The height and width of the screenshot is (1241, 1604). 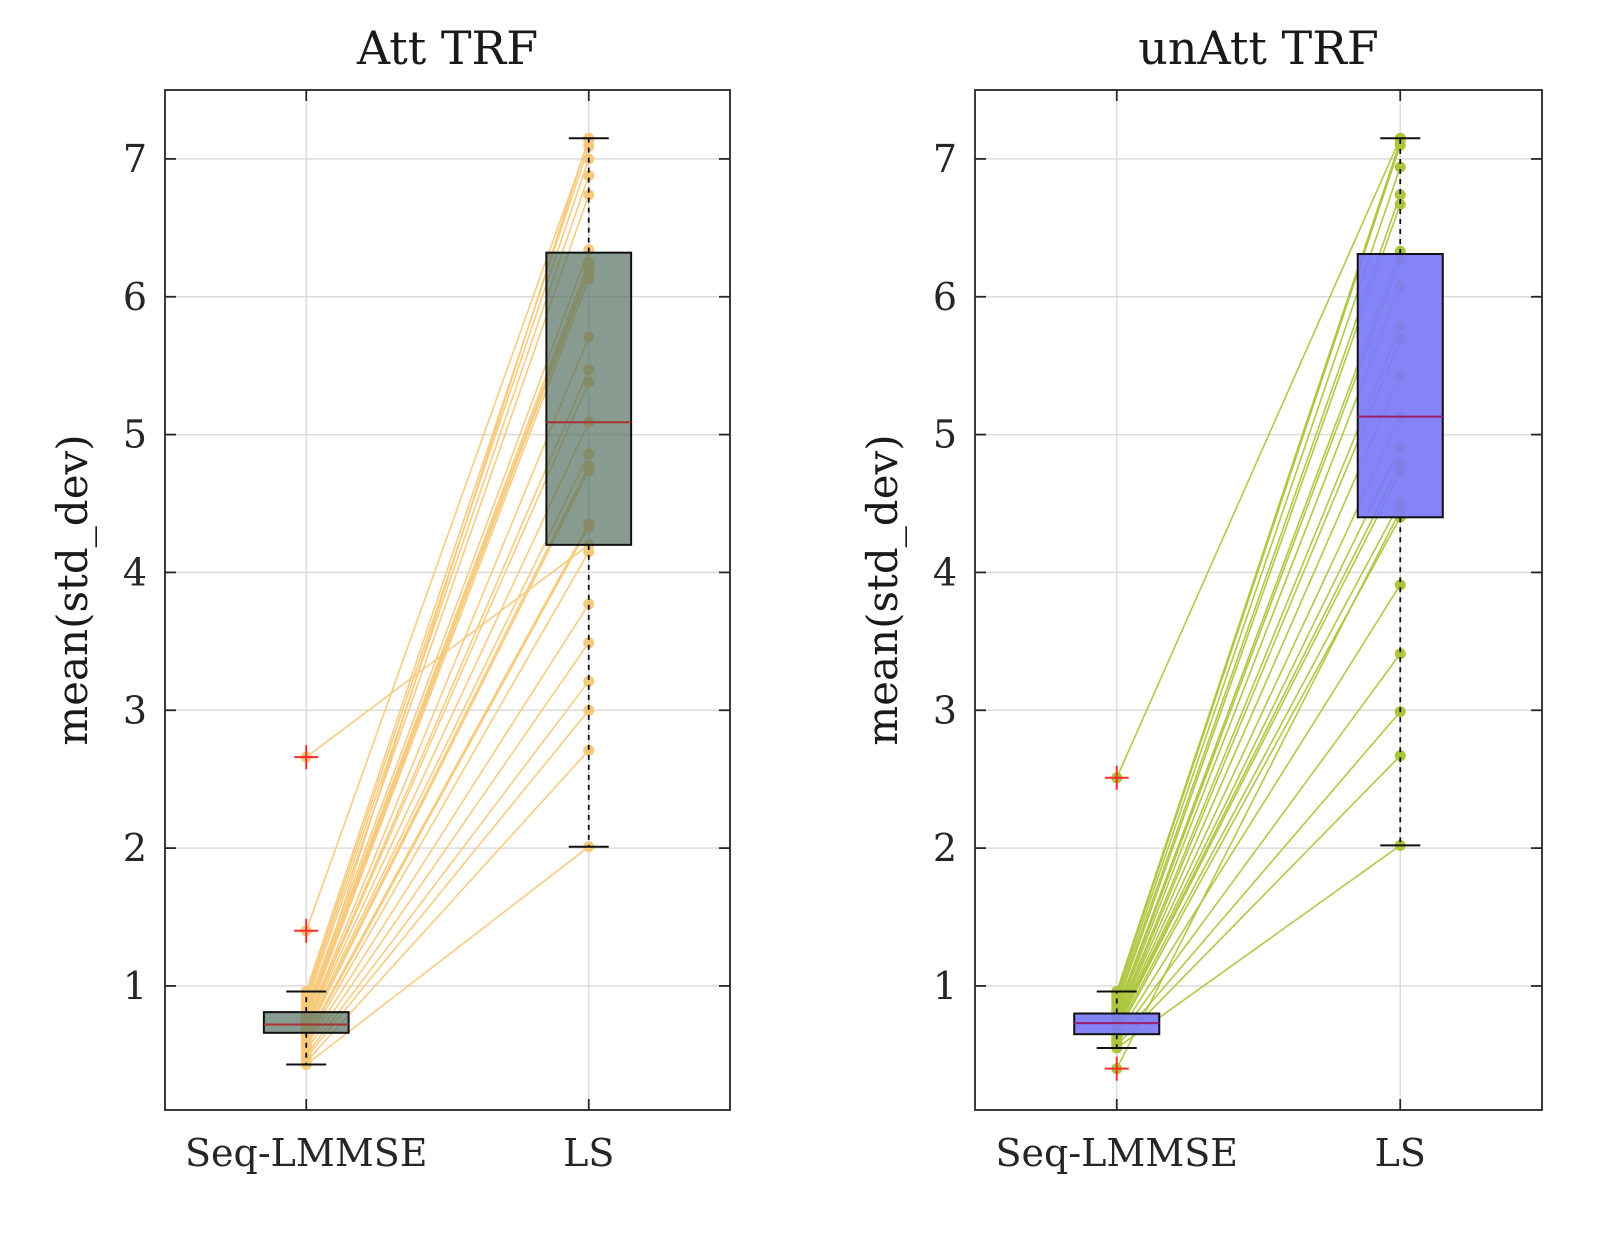 I want to click on chart-title: unAtt TRF, so click(x=1258, y=48).